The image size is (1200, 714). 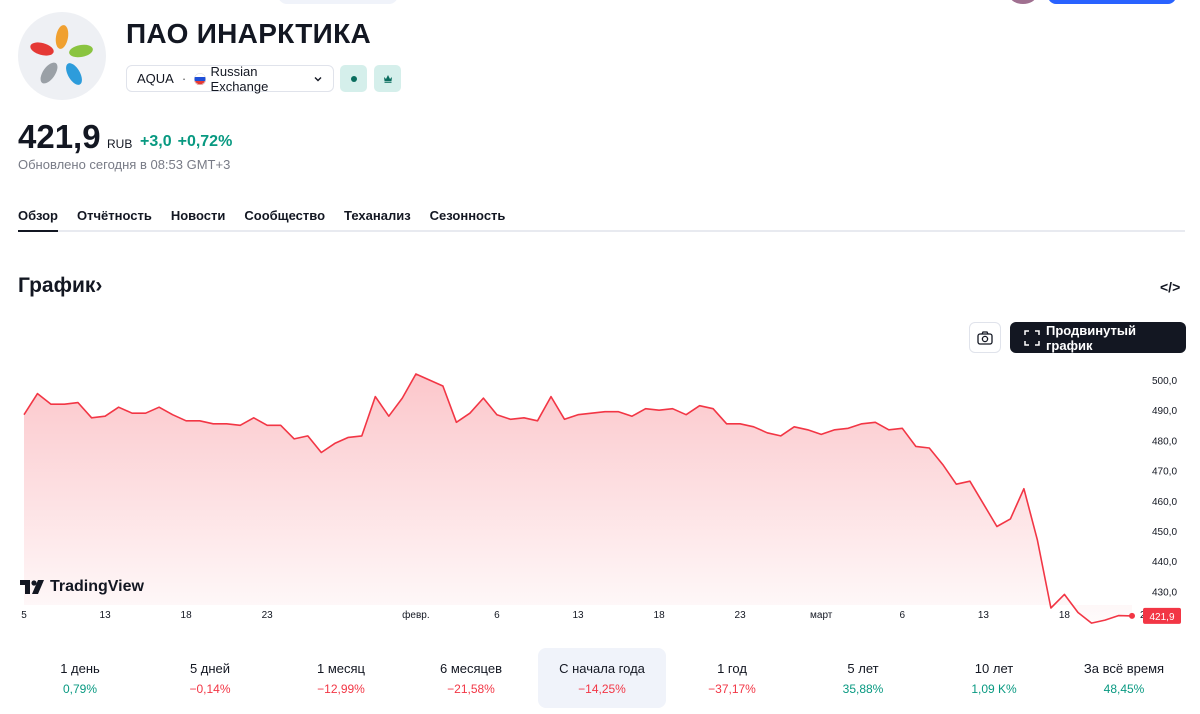 I want to click on last-price-badge, so click(x=1162, y=615).